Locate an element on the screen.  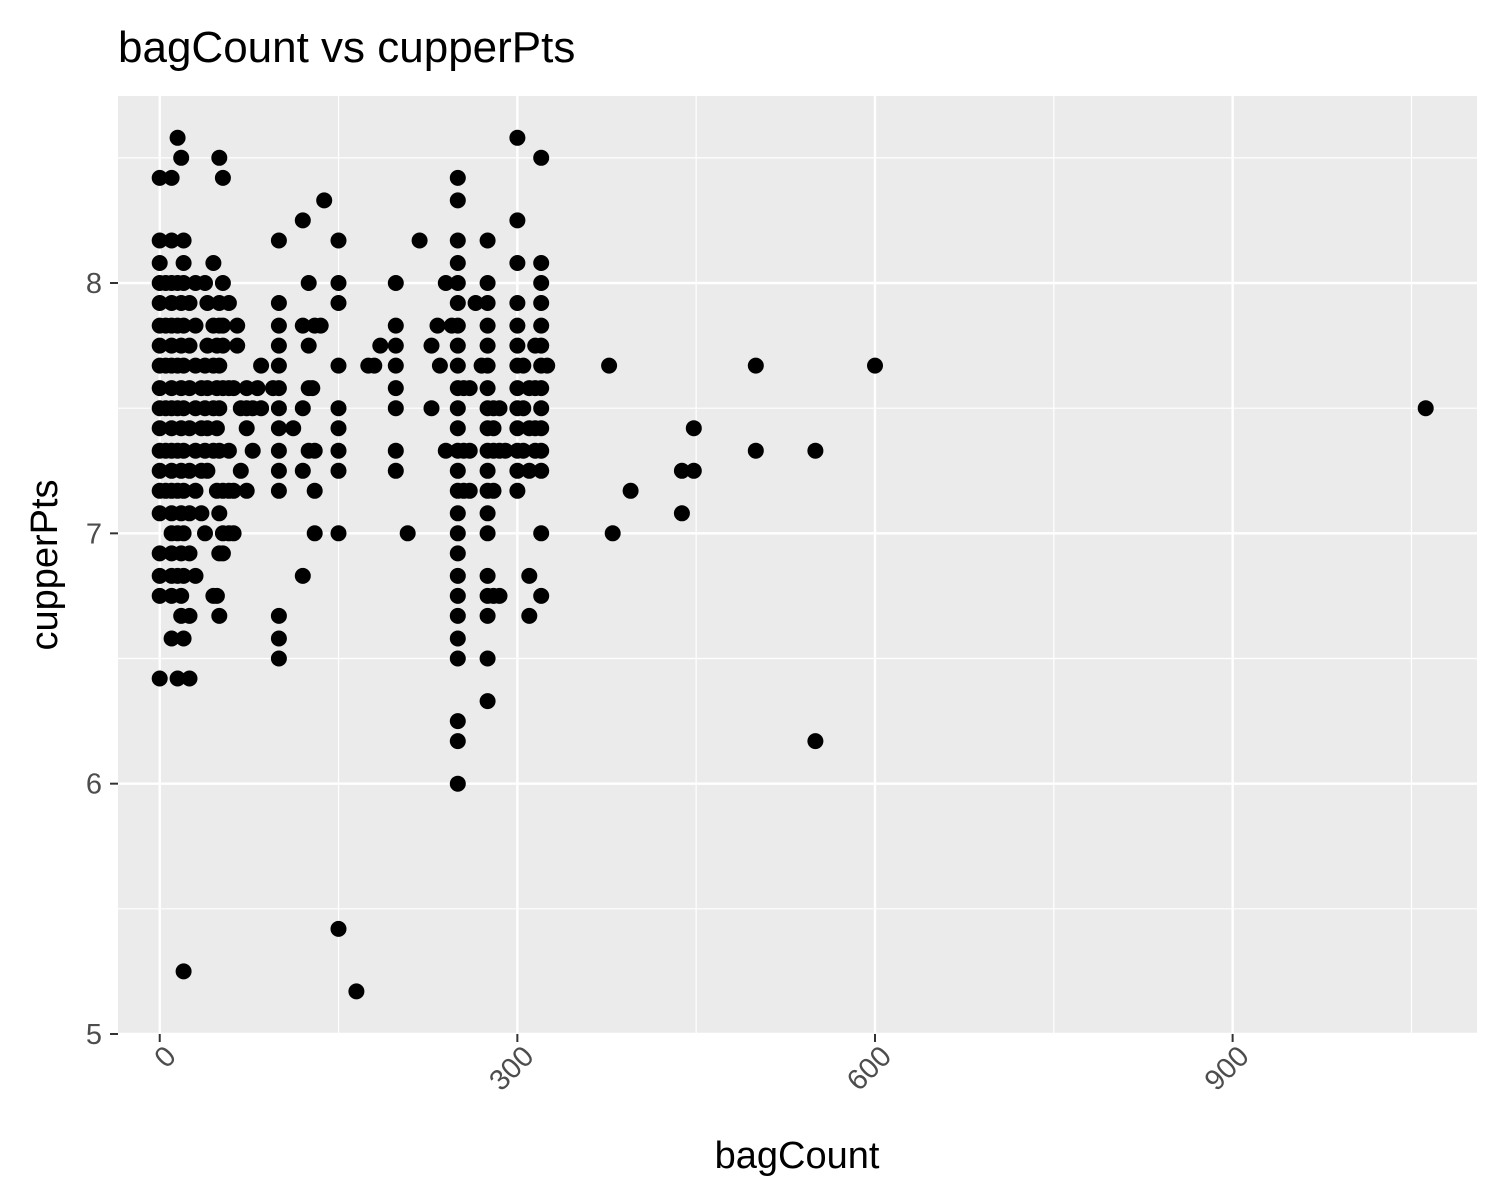
x-tick-label: 300 is located at coordinates (511, 1068).